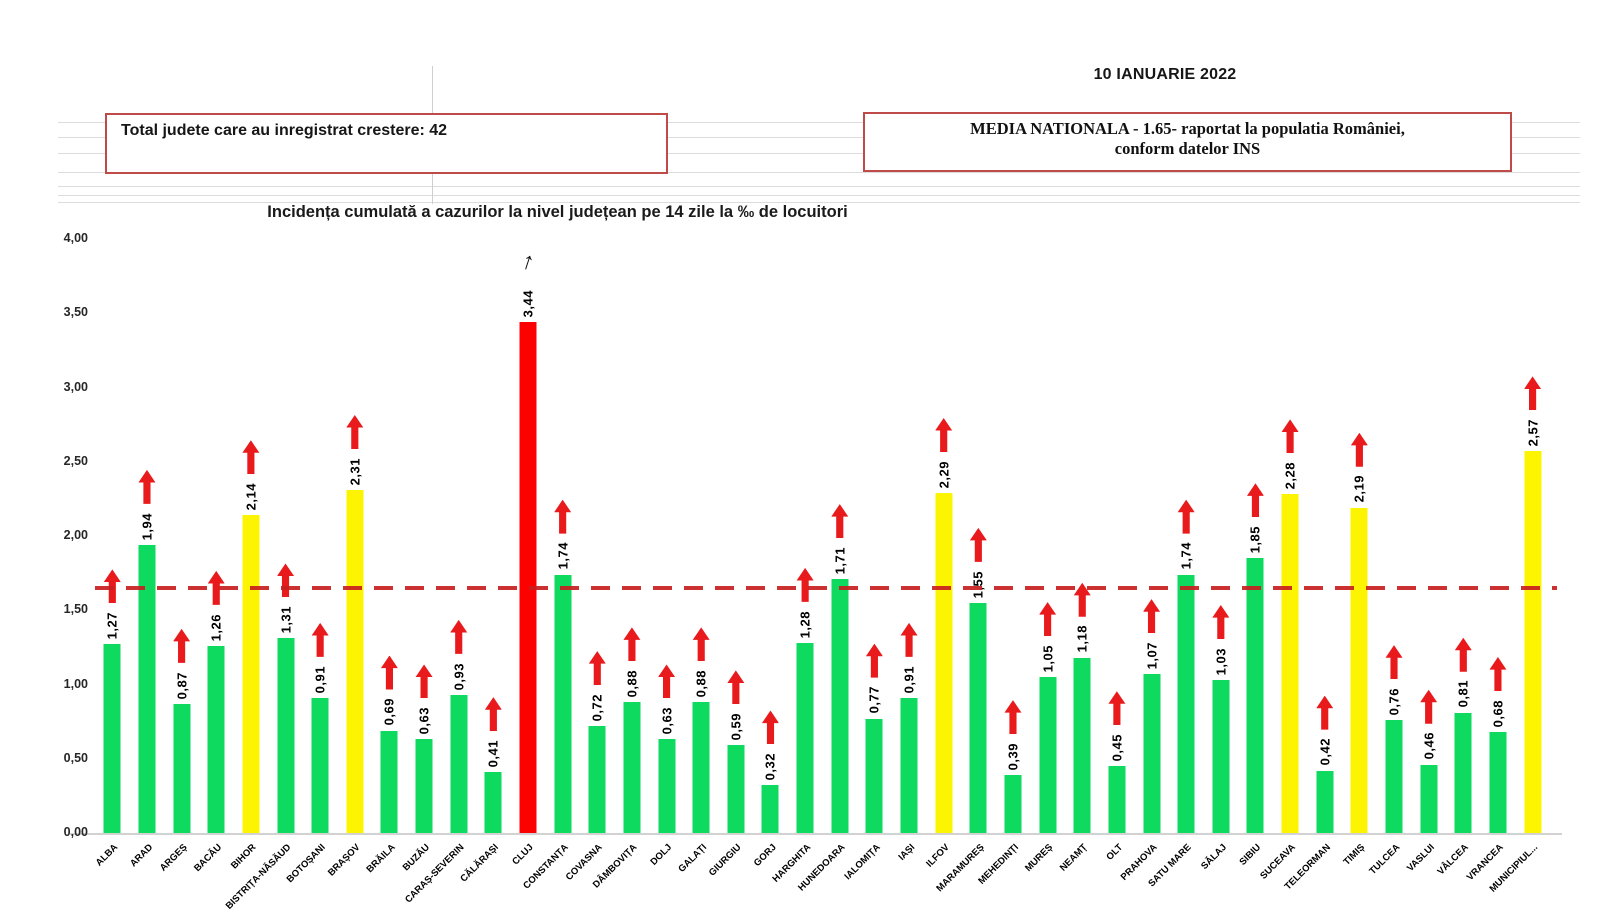 This screenshot has height=912, width=1600. Describe the element at coordinates (182, 685) in the screenshot. I see `bar-value-label: 0,87` at that location.